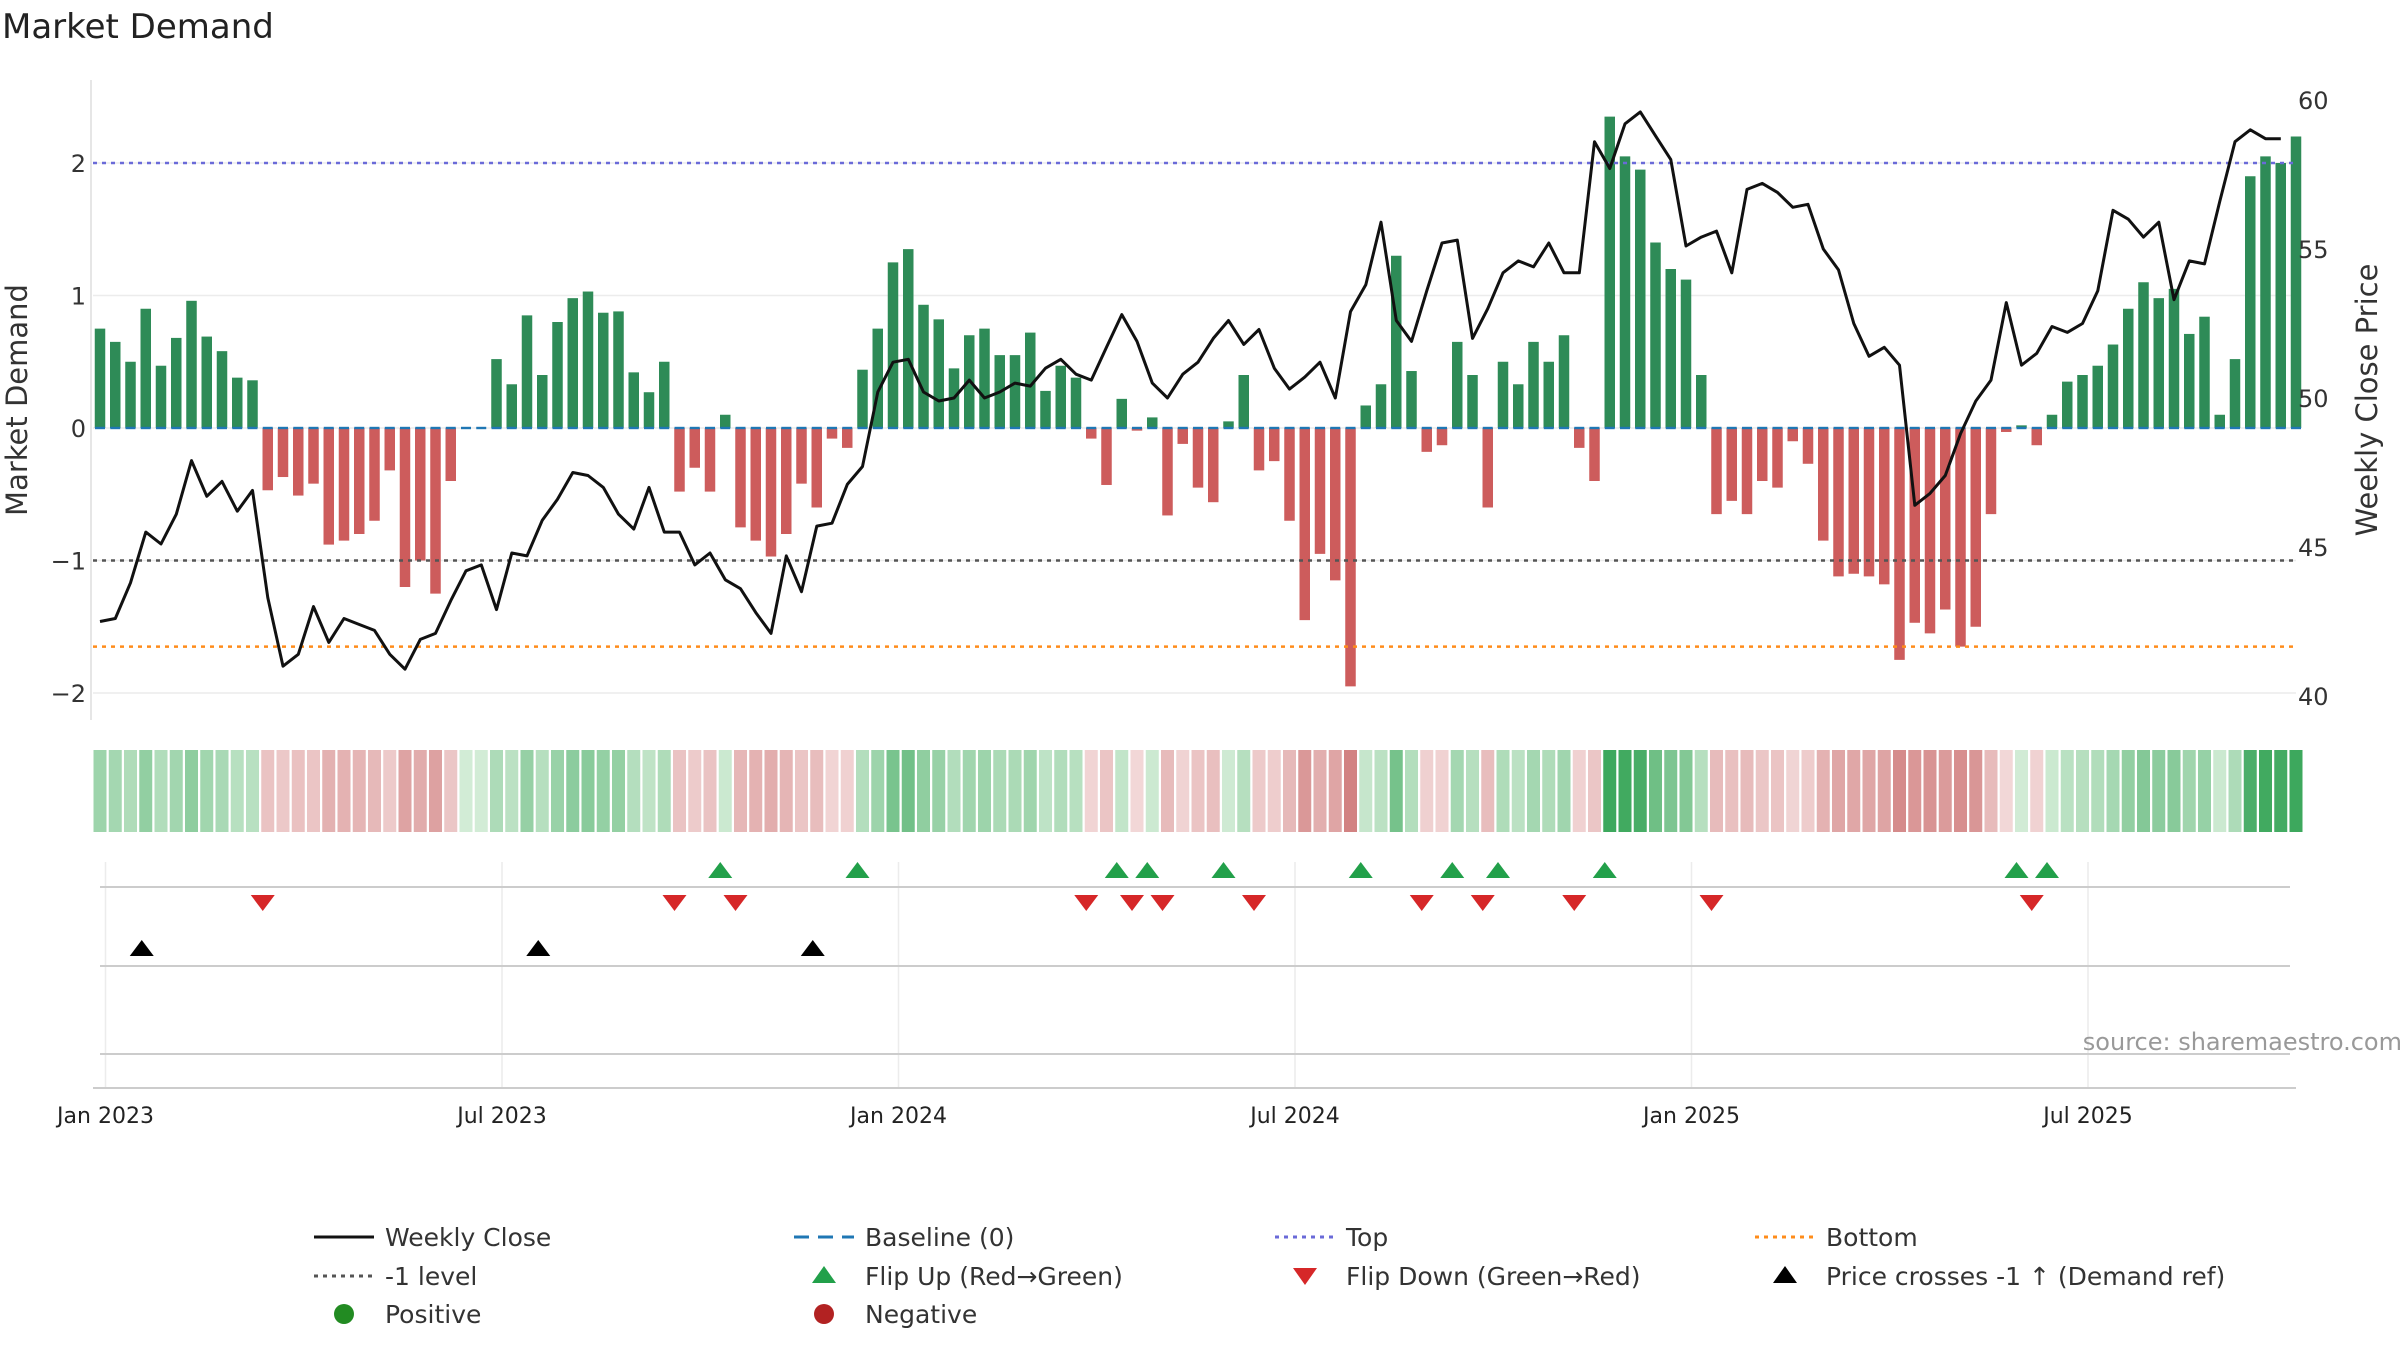 Image resolution: width=2400 pixels, height=1354 pixels. Describe the element at coordinates (2313, 399) in the screenshot. I see `y2-axis-ticks: 60 55 50 45 40` at that location.